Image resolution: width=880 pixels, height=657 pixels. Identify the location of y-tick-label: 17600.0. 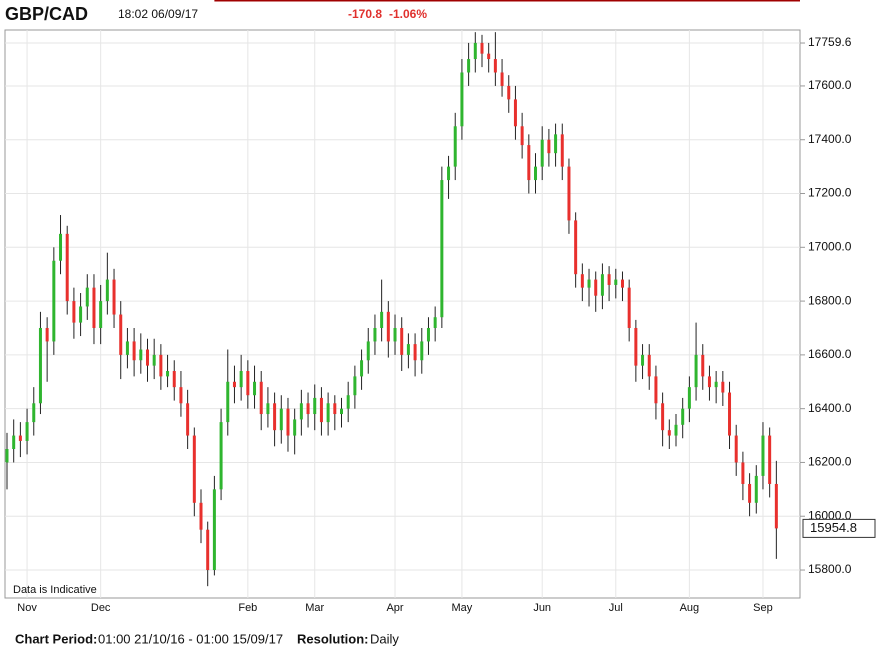
(830, 85).